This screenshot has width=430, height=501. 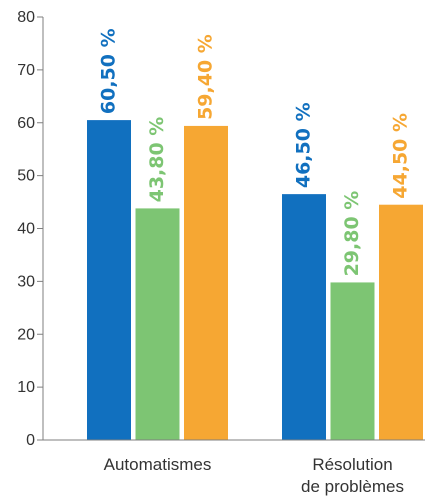 I want to click on x-category-label: Automatismes, so click(x=158, y=464).